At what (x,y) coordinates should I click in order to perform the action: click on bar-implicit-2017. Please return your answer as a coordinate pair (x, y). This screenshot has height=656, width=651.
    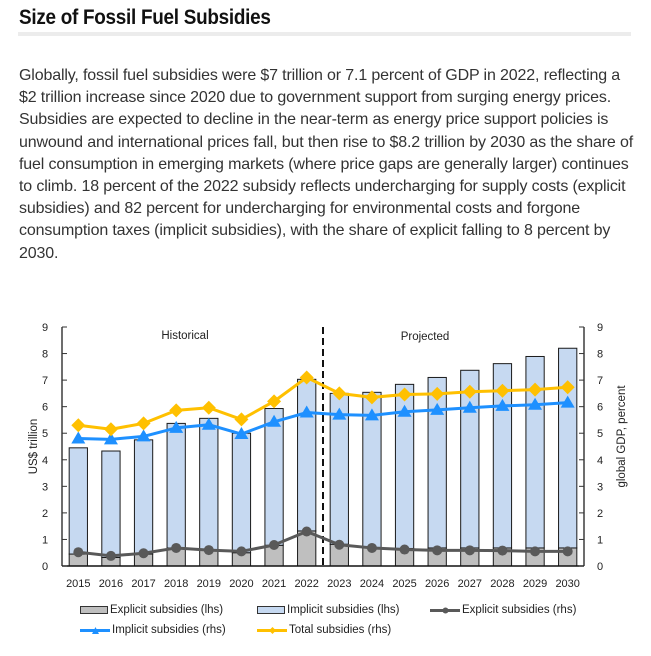
    Looking at the image, I should click on (143, 497).